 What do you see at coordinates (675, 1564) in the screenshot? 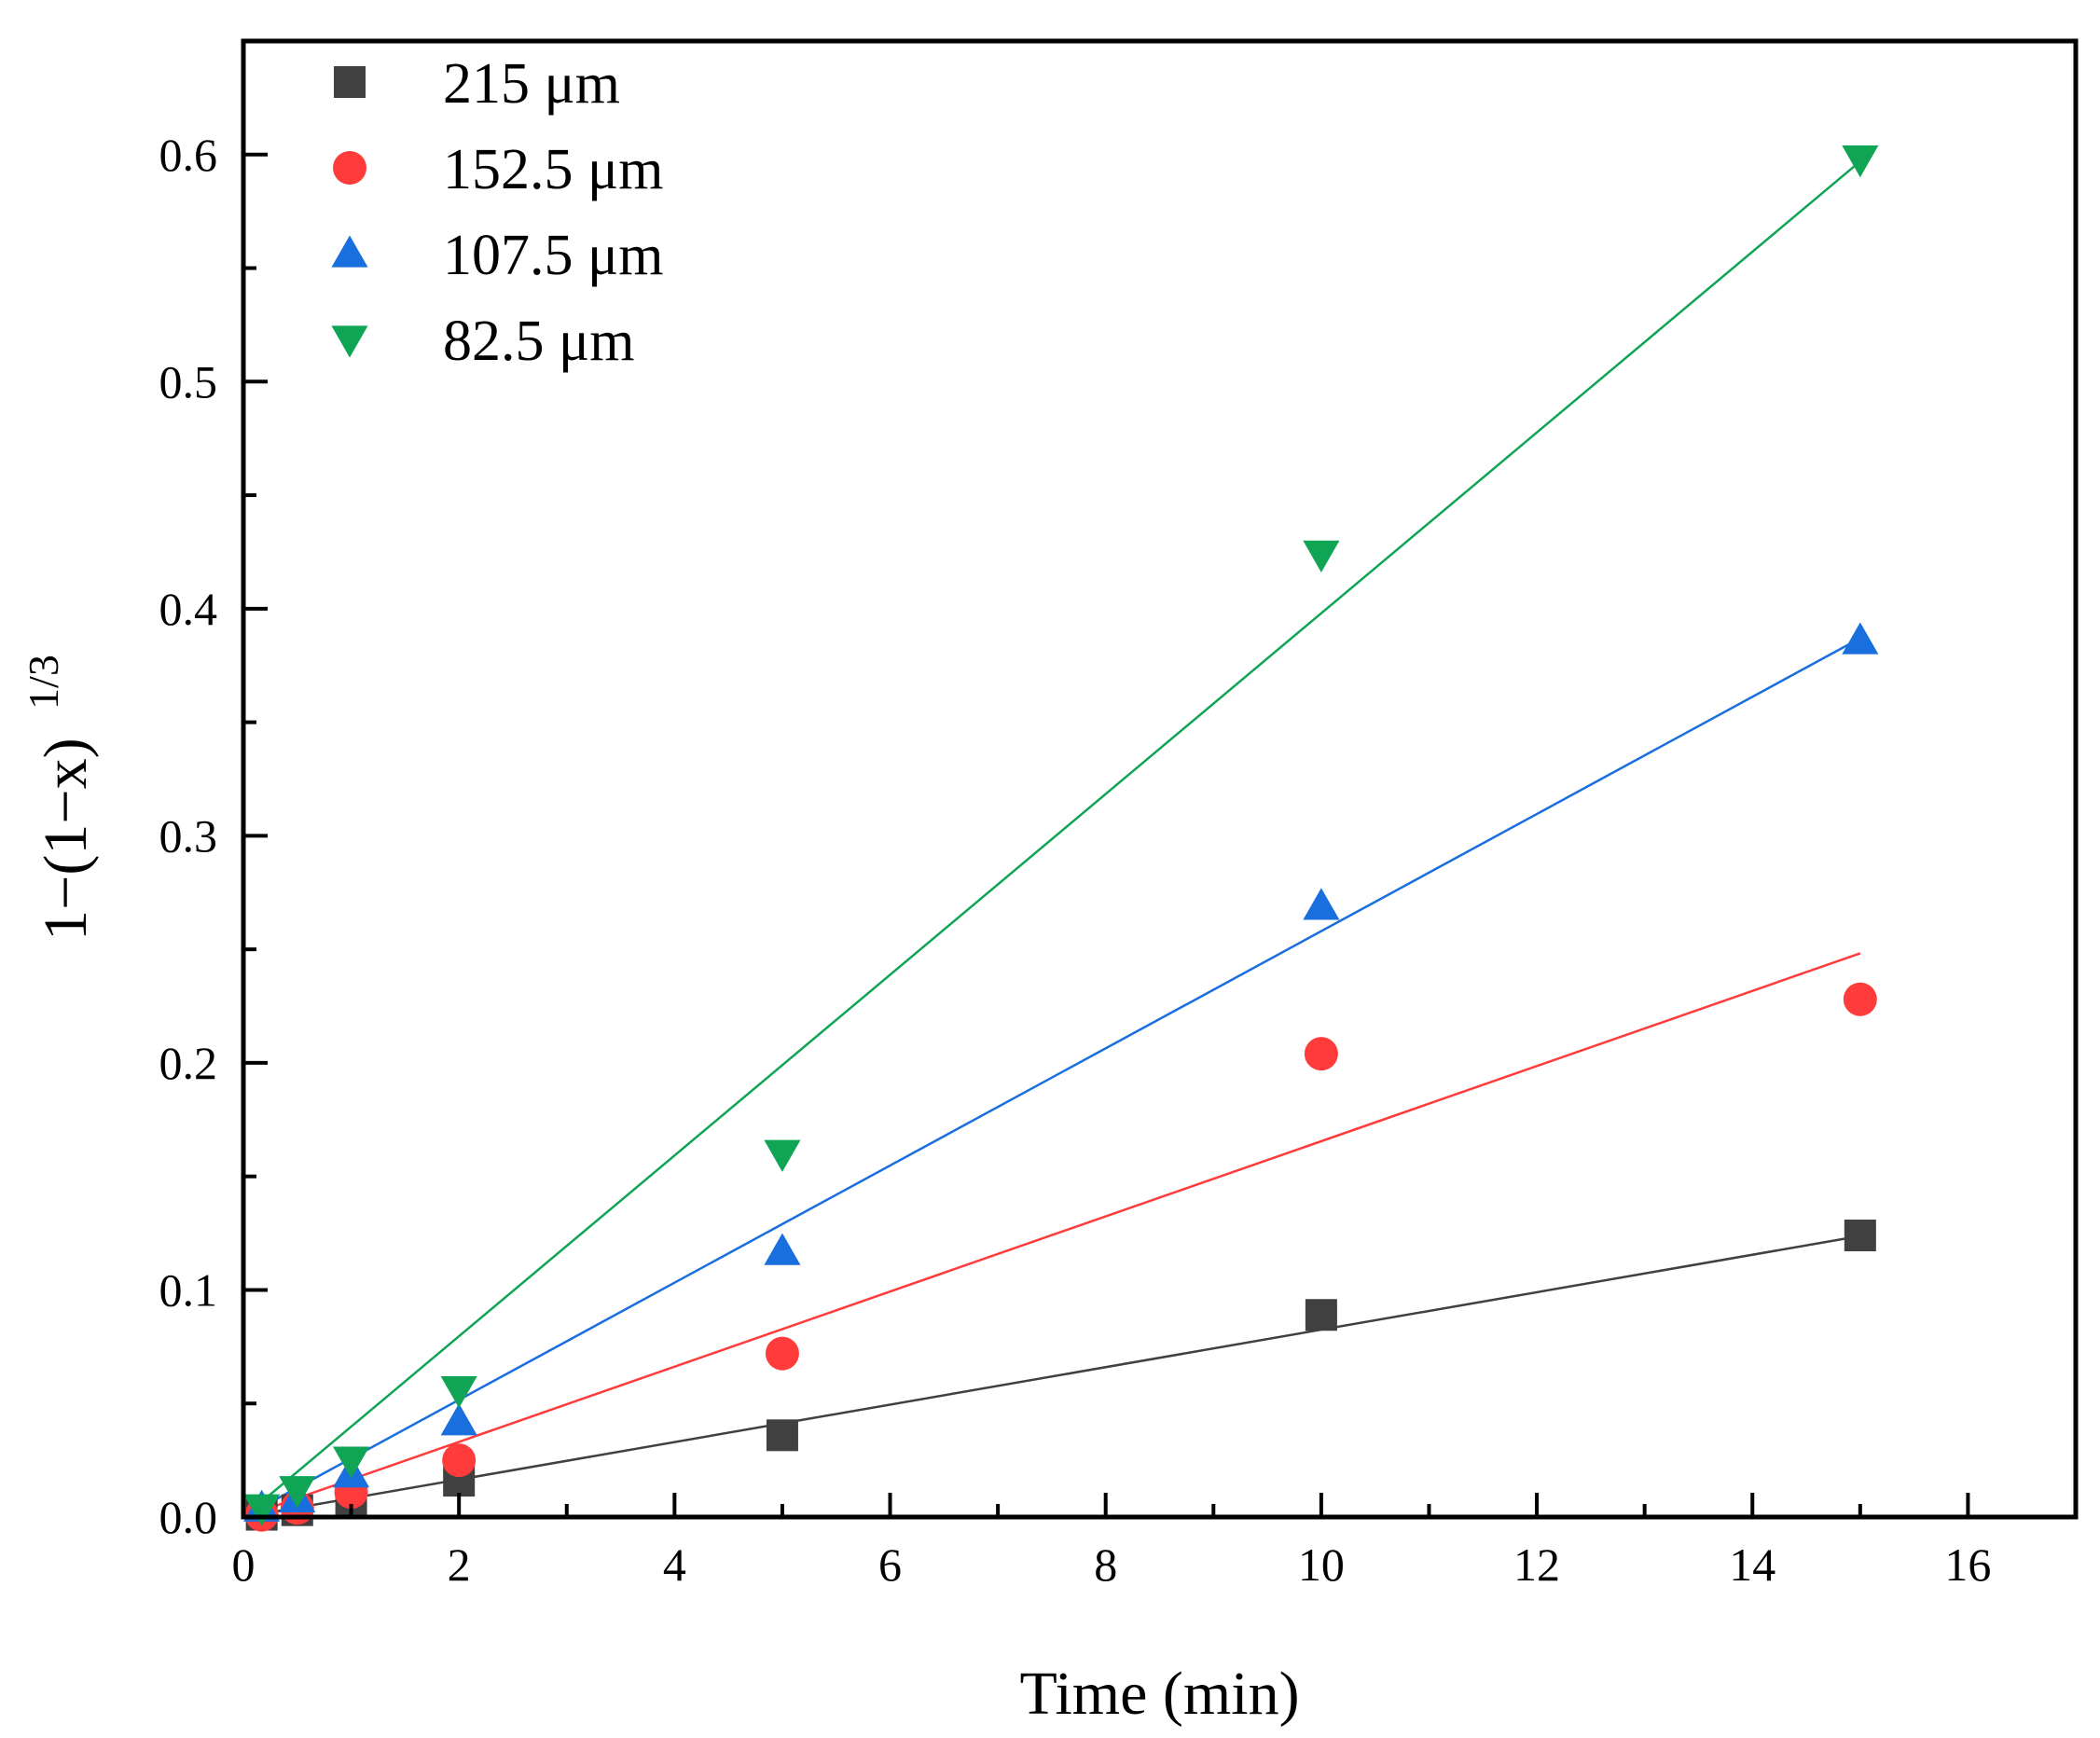
I see `x-tick-label: 4` at bounding box center [675, 1564].